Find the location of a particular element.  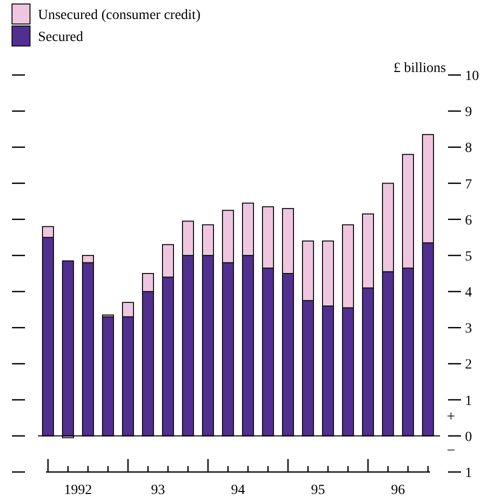

y-tick-label: 3 is located at coordinates (468, 329).